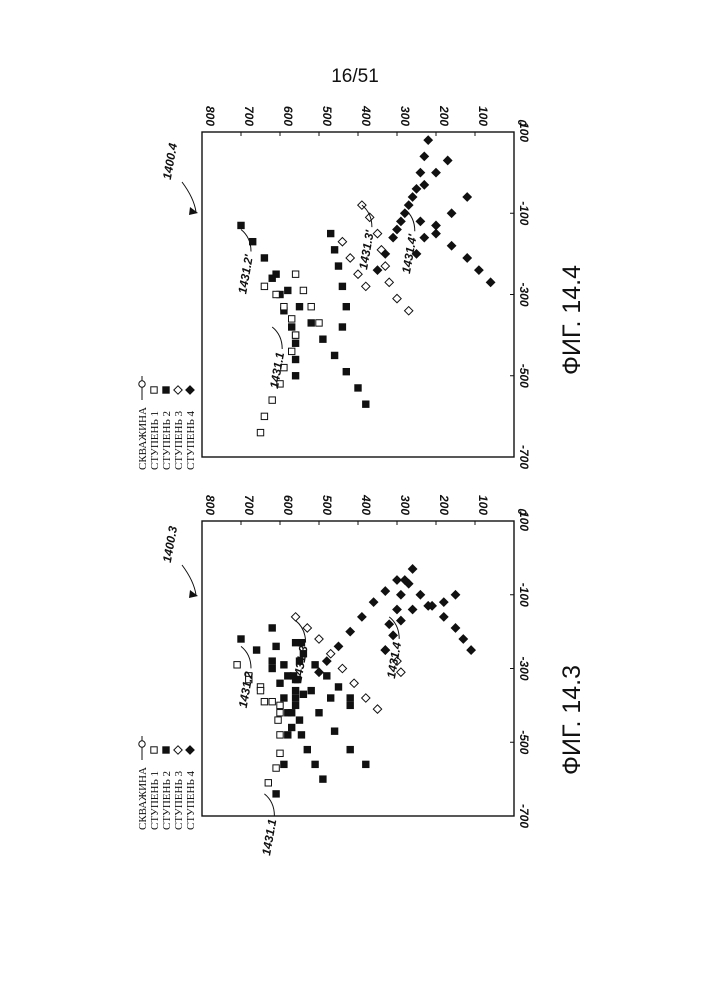 This screenshot has height=1000, width=707. I want to click on legend-label: СТУПЕНЬ 1, so click(155, 800).